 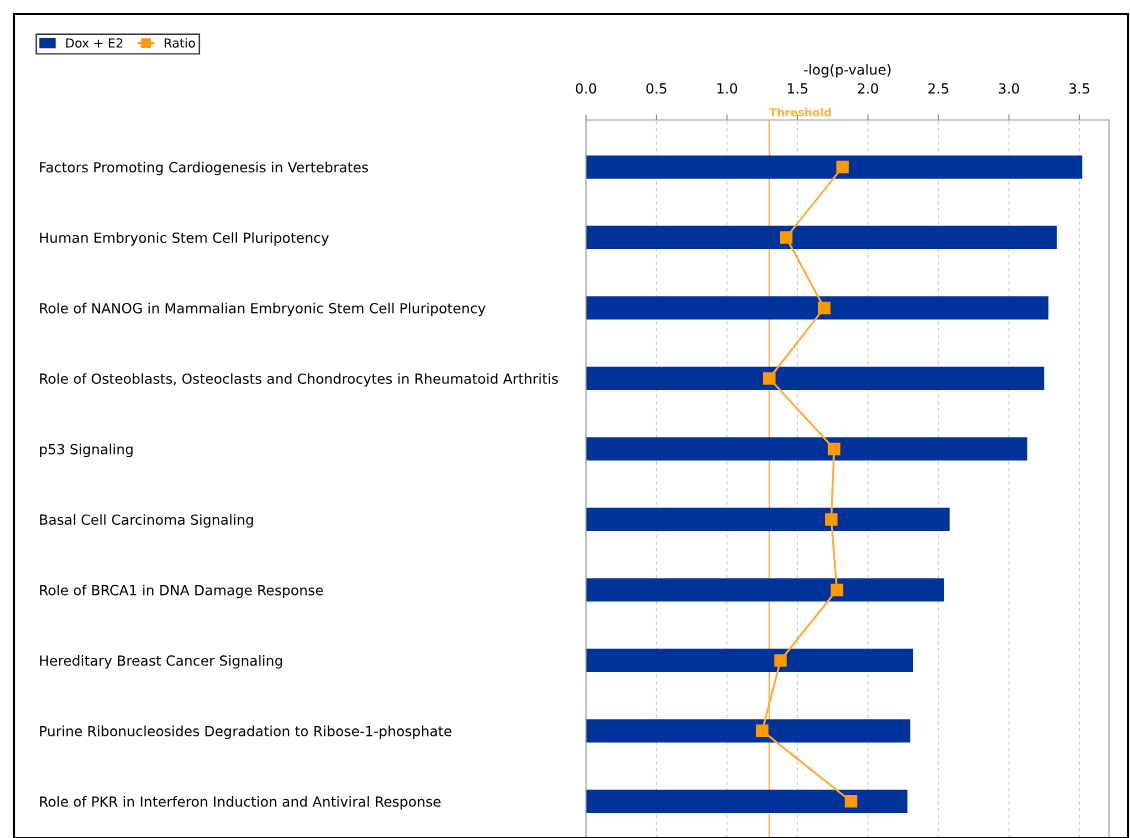 I want to click on y-tick-label: Hereditary Breast Cancer Signaling, so click(x=161, y=662).